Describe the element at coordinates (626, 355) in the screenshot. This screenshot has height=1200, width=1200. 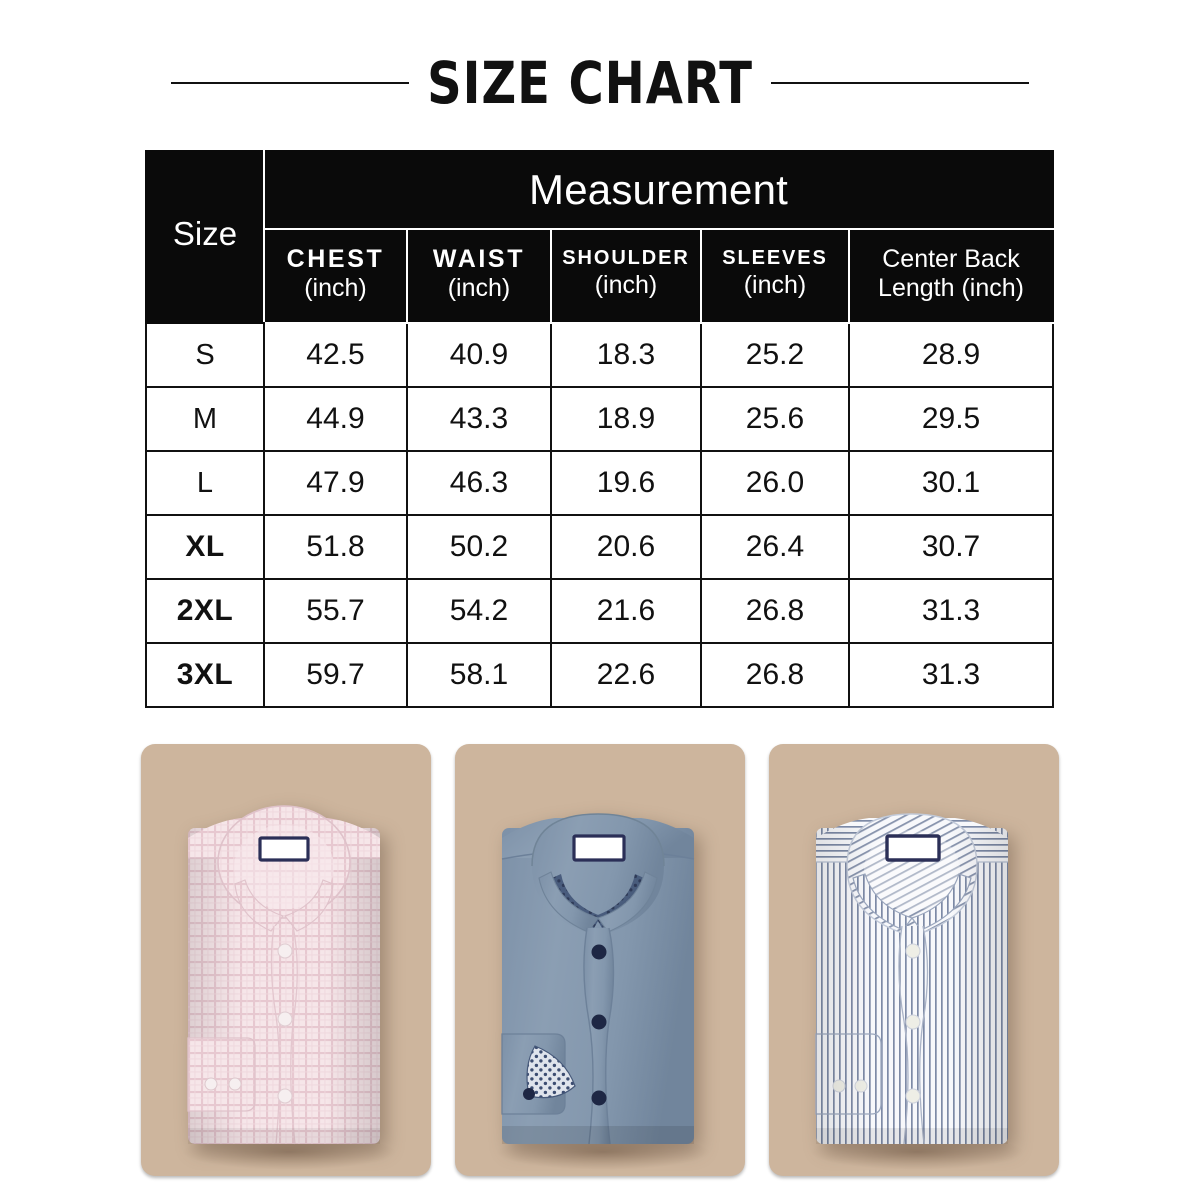
I see `cell-shoulder: 18.3` at that location.